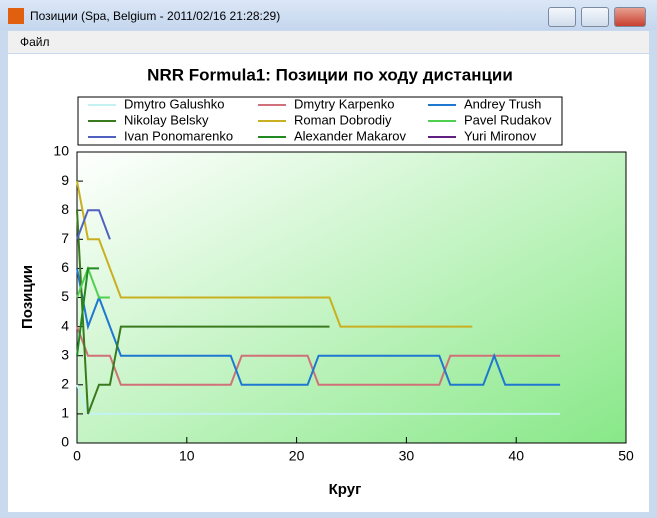 The width and height of the screenshot is (657, 518). Describe the element at coordinates (166, 119) in the screenshot. I see `legend-label: Nikolay Belsky` at that location.